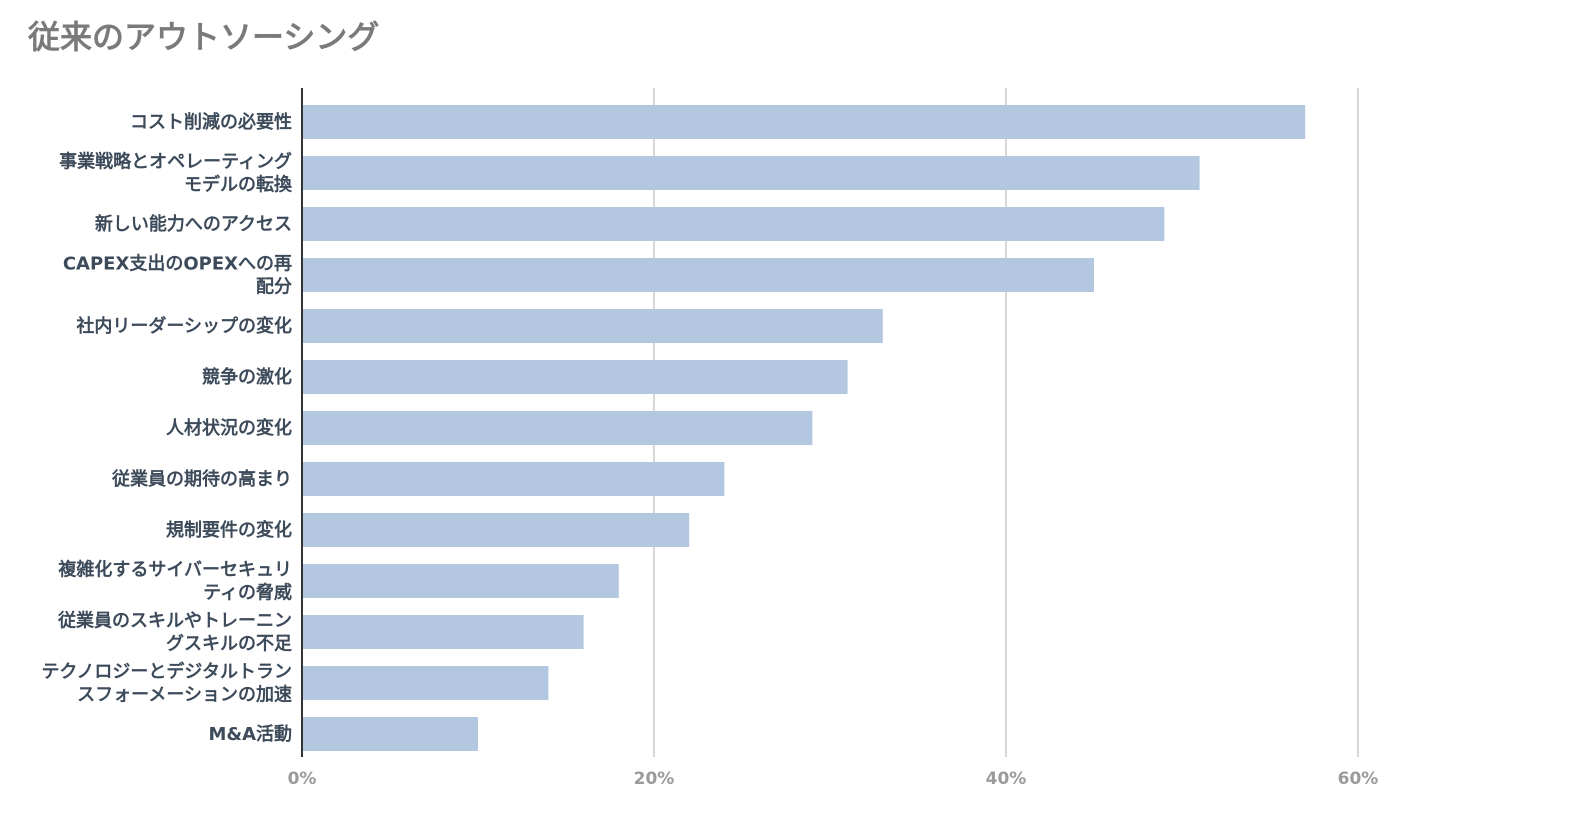 The width and height of the screenshot is (1586, 840). Describe the element at coordinates (250, 734) in the screenshot. I see `category-label: M&A活動` at that location.